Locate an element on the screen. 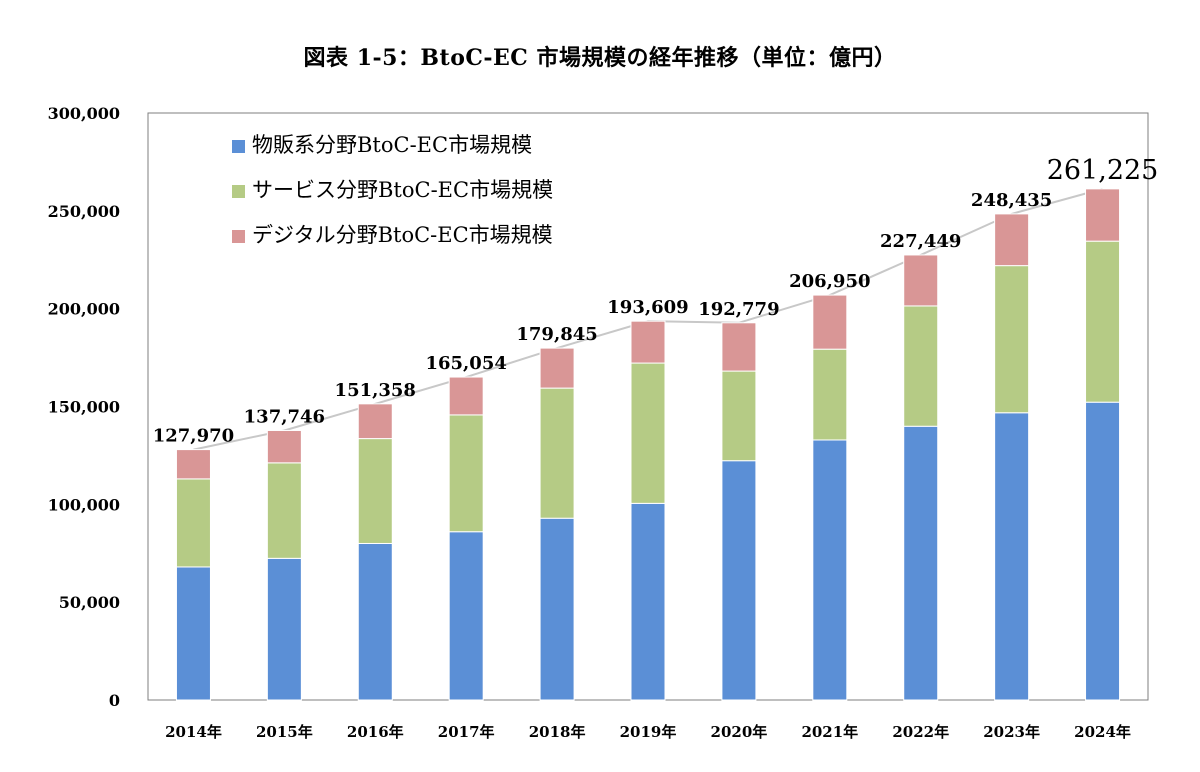 Image resolution: width=1200 pixels, height=772 pixels. total-label: 127,970 is located at coordinates (193, 436).